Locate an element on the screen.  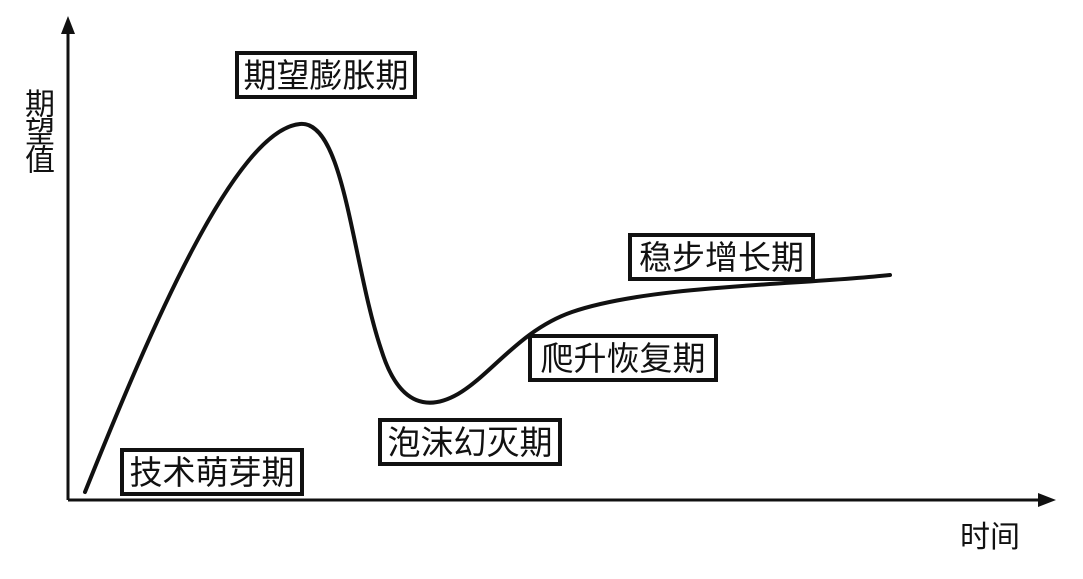
y-axis-label: 期望值 is located at coordinates (36, 130).